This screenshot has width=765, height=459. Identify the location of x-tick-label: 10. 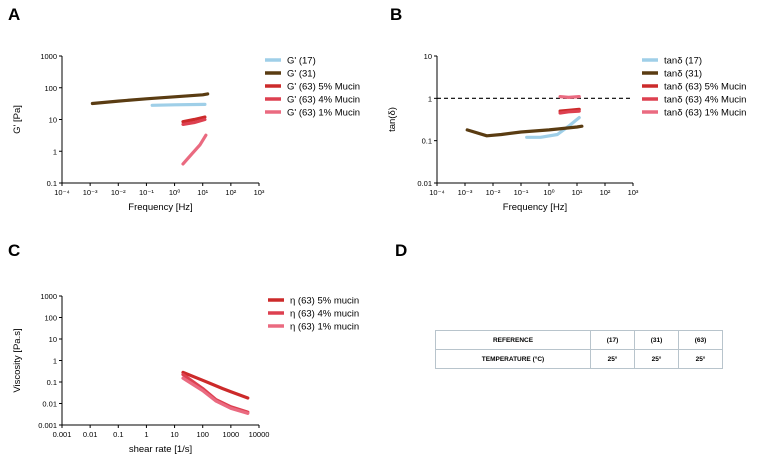
(174, 434).